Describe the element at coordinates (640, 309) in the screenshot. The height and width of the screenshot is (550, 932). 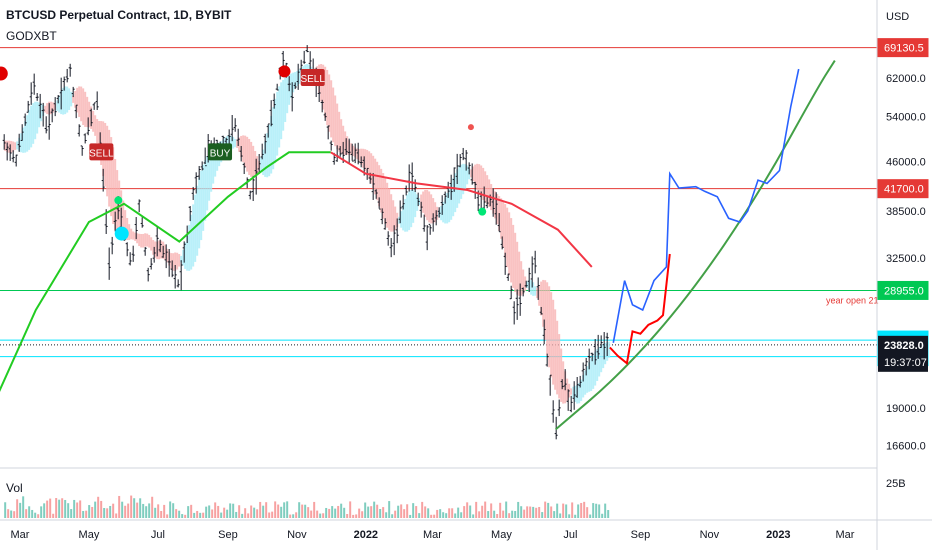
I see `projection-red-line` at that location.